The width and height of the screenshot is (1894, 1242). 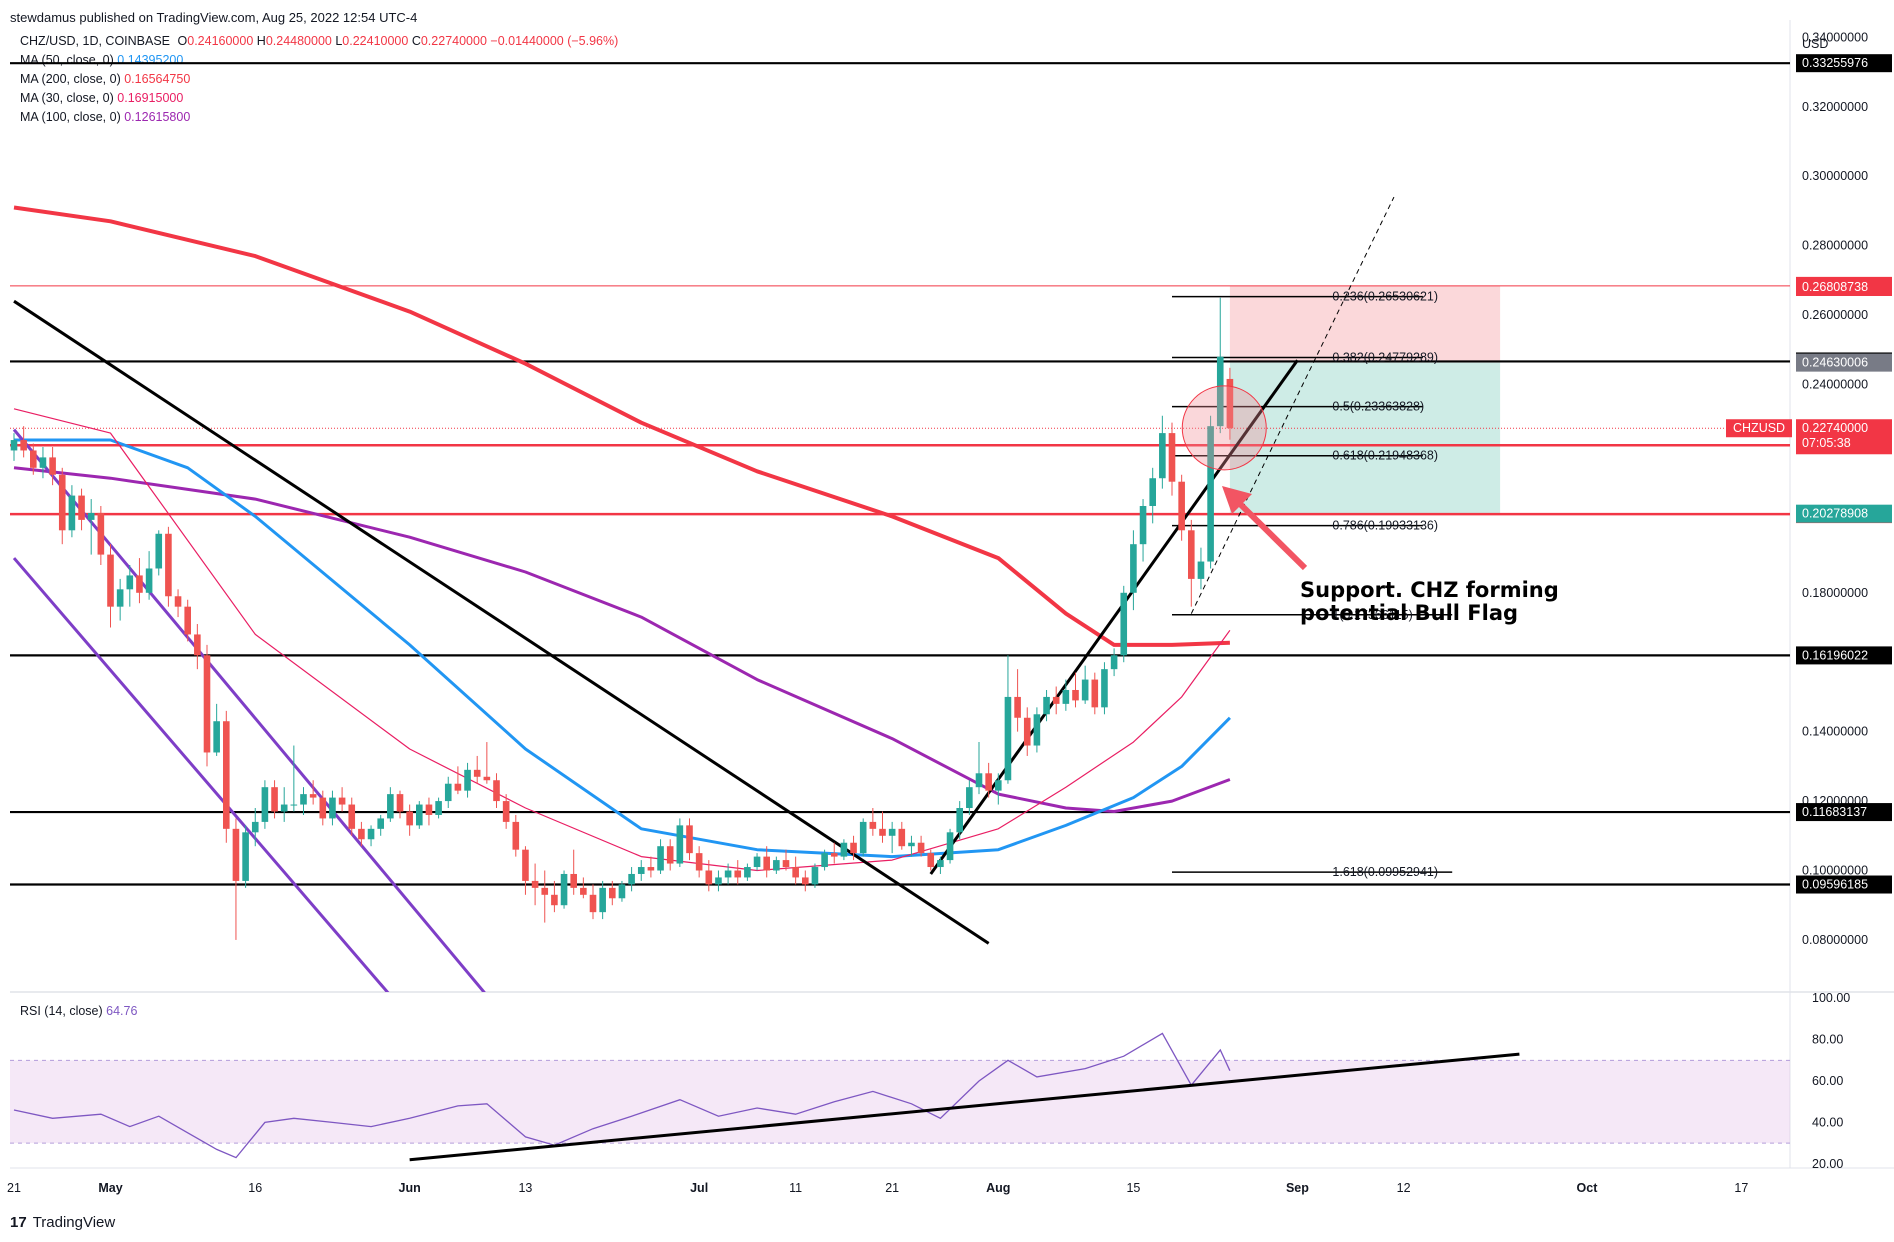 I want to click on x-tick-label: 11, so click(x=795, y=1188).